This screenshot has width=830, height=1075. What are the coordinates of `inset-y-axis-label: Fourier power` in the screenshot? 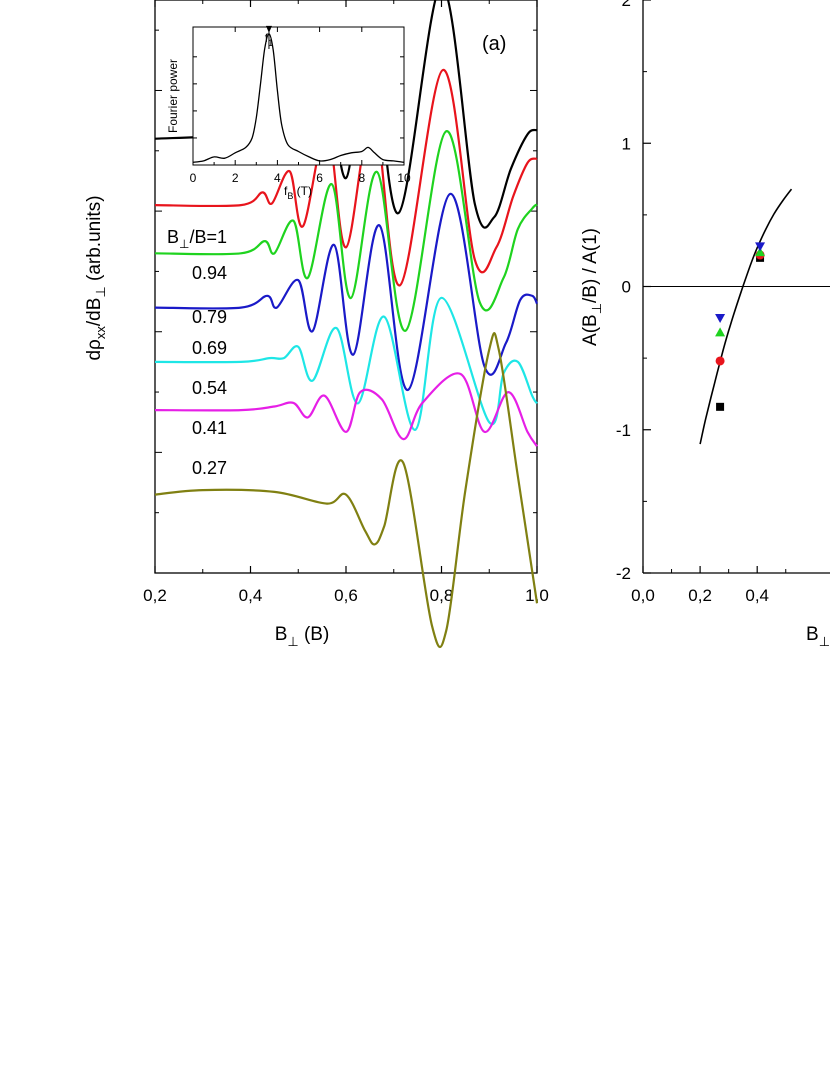 It's located at (173, 96).